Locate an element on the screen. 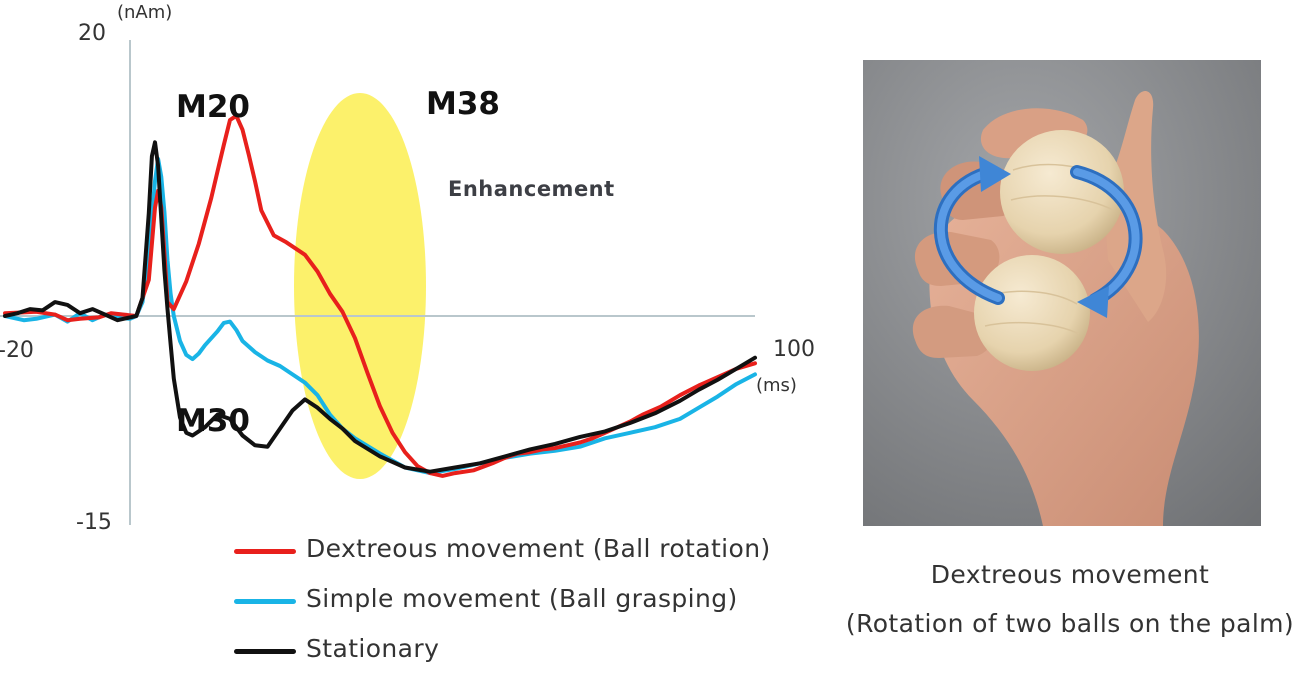 This screenshot has height=682, width=1308. legend-label-dextreous: Dextreous movement (Ball rotation) is located at coordinates (538, 548).